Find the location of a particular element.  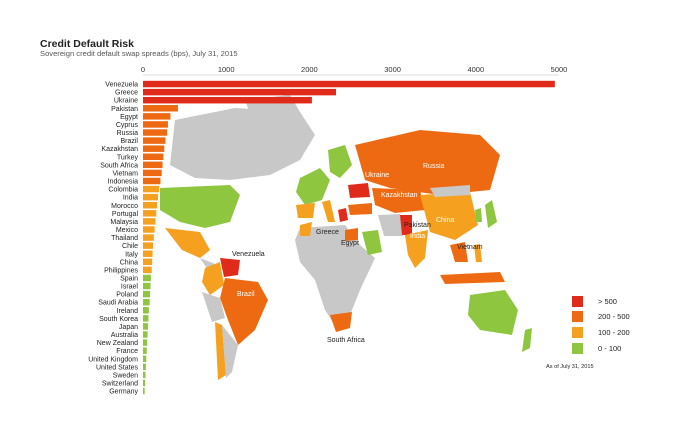

category-label: Spain is located at coordinates (129, 279).